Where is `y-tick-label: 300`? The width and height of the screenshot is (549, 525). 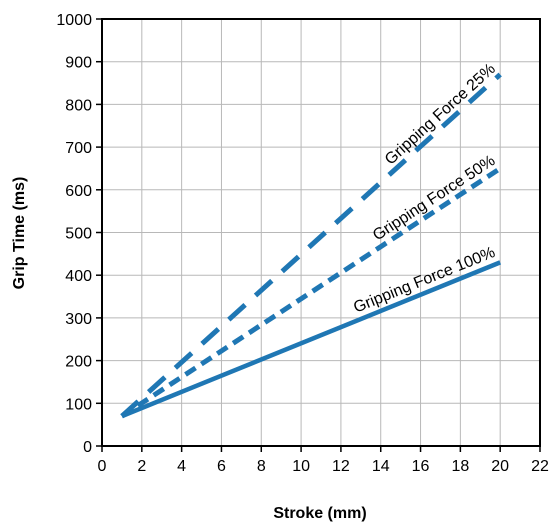 y-tick-label: 300 is located at coordinates (78, 319).